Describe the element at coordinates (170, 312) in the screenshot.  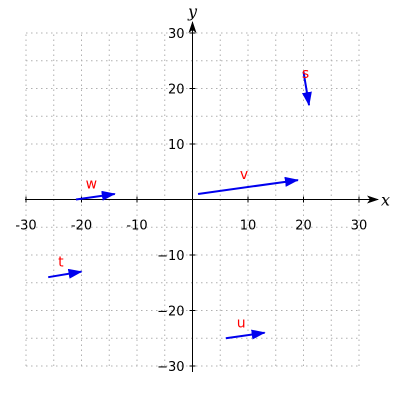
I see `y-tick-label: −20` at that location.